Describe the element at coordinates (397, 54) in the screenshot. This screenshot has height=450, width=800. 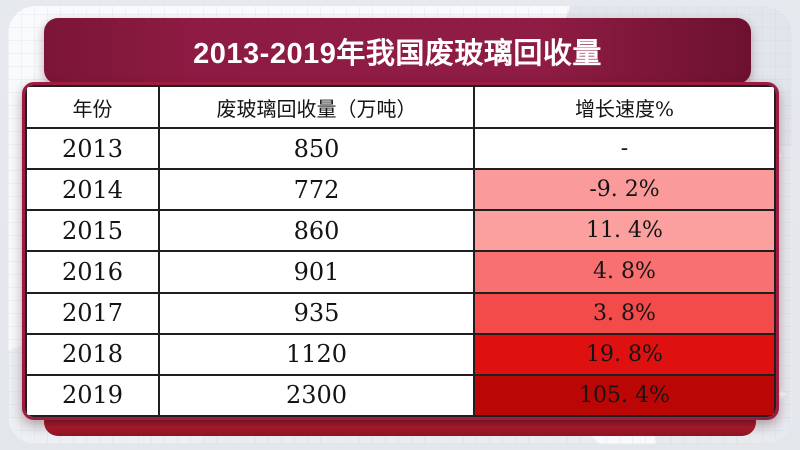
I see `page-title: 2013-2019年我国废玻璃回收量` at that location.